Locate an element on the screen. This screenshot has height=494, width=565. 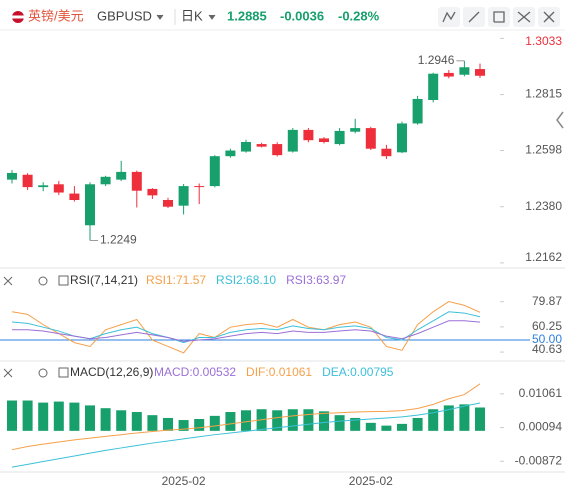
y-tick-label: 1.2815 is located at coordinates (543, 94).